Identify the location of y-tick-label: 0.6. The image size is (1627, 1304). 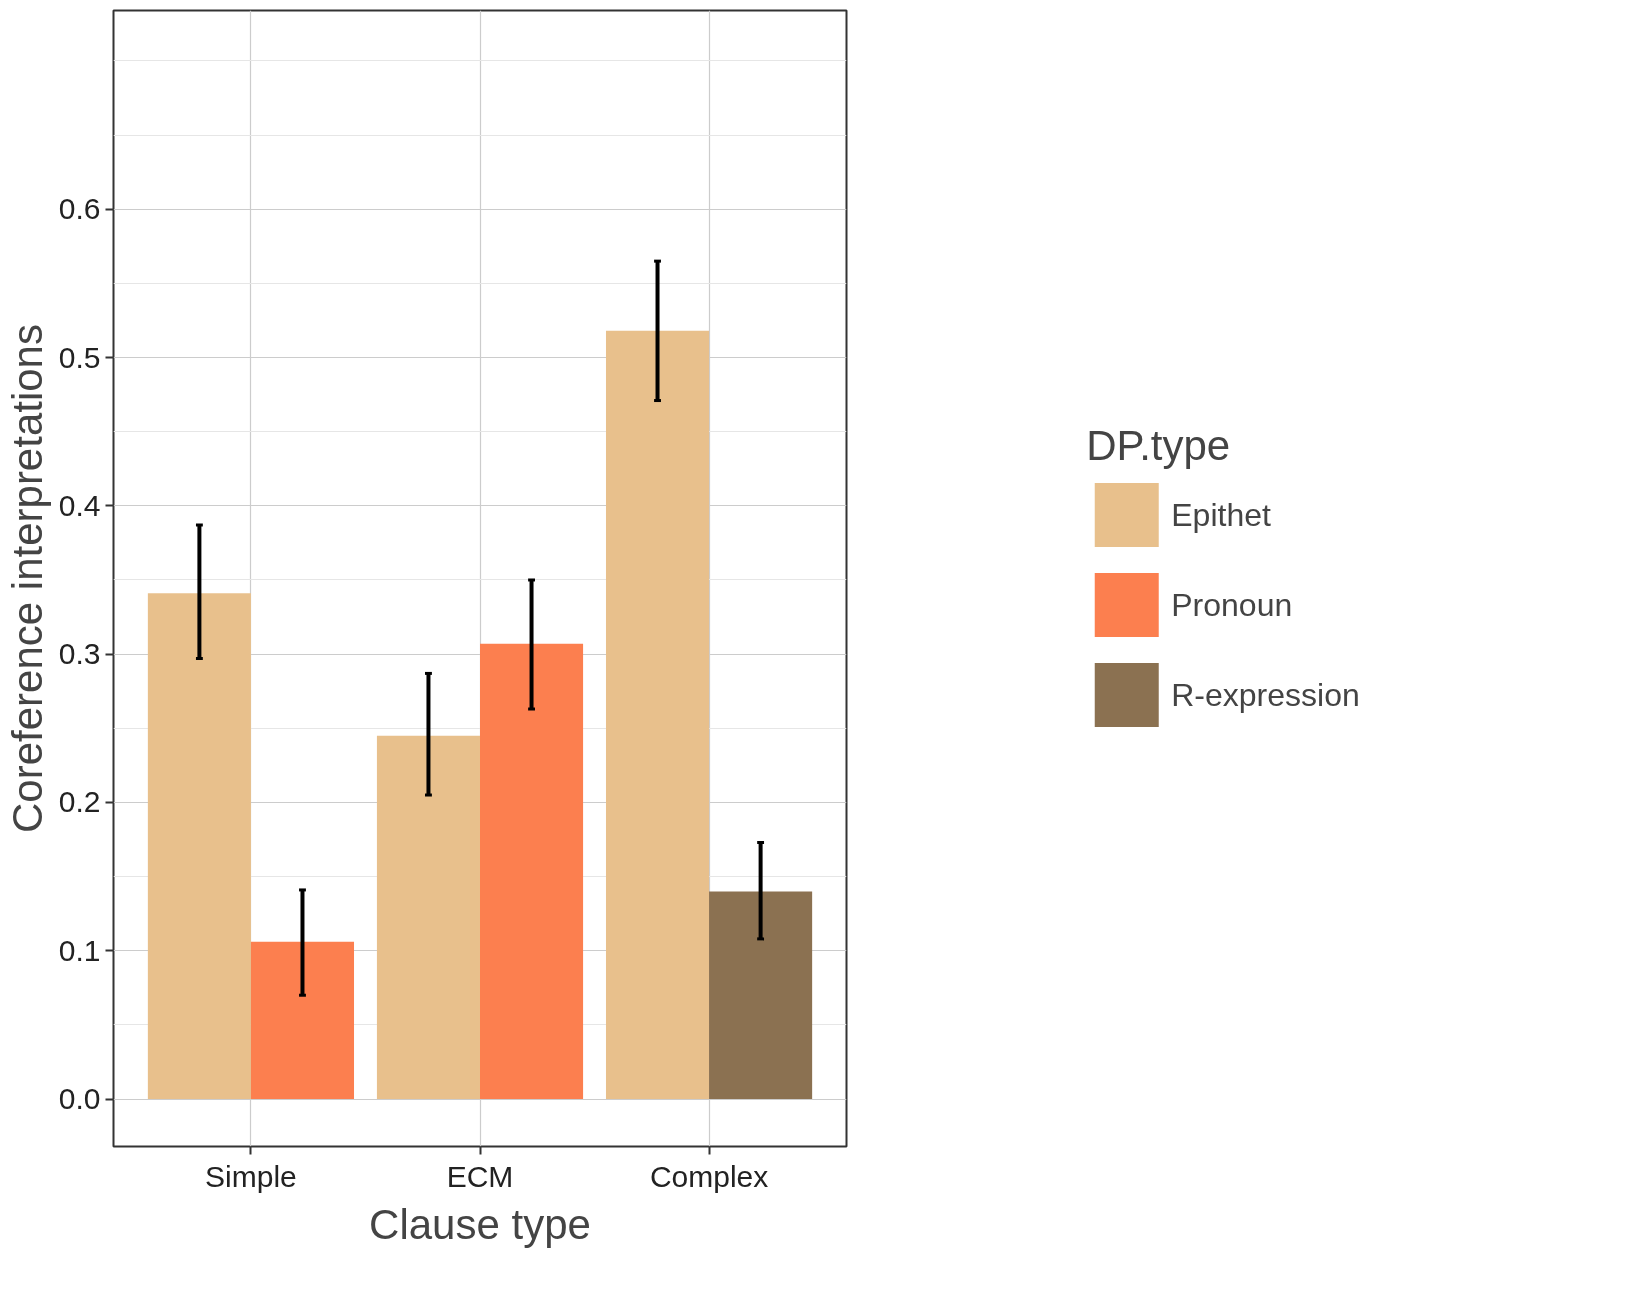
(79, 209).